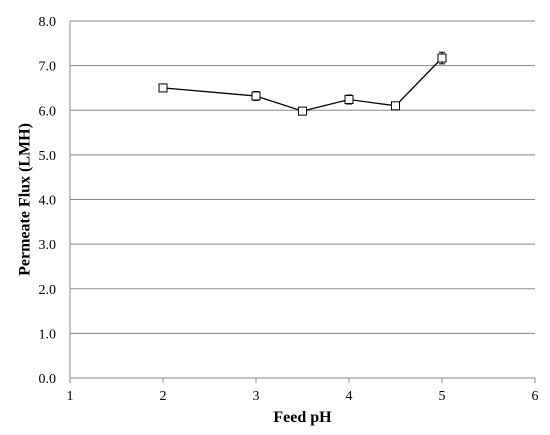 The height and width of the screenshot is (435, 550). Describe the element at coordinates (535, 396) in the screenshot. I see `x-tick-label: 6` at that location.